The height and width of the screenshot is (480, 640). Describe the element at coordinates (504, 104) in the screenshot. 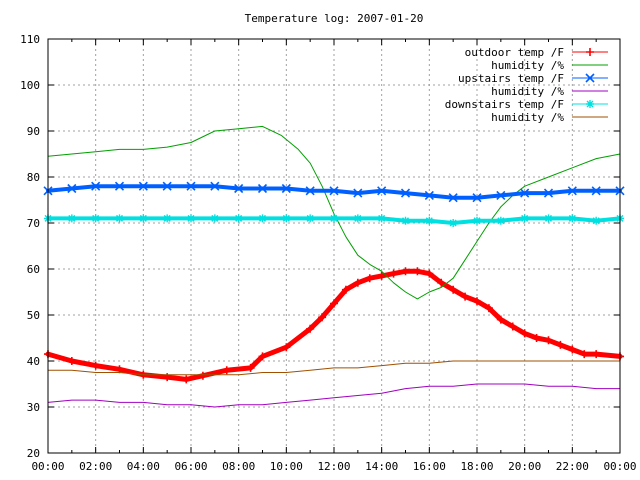

I see `legend-label: downstairs temp /F` at that location.